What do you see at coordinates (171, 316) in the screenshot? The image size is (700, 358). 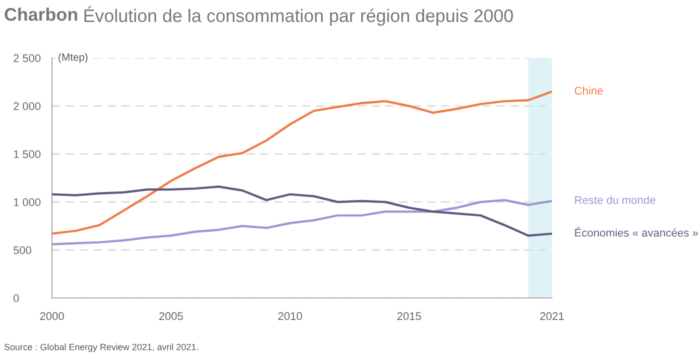 I see `x-tick-label: 2005` at bounding box center [171, 316].